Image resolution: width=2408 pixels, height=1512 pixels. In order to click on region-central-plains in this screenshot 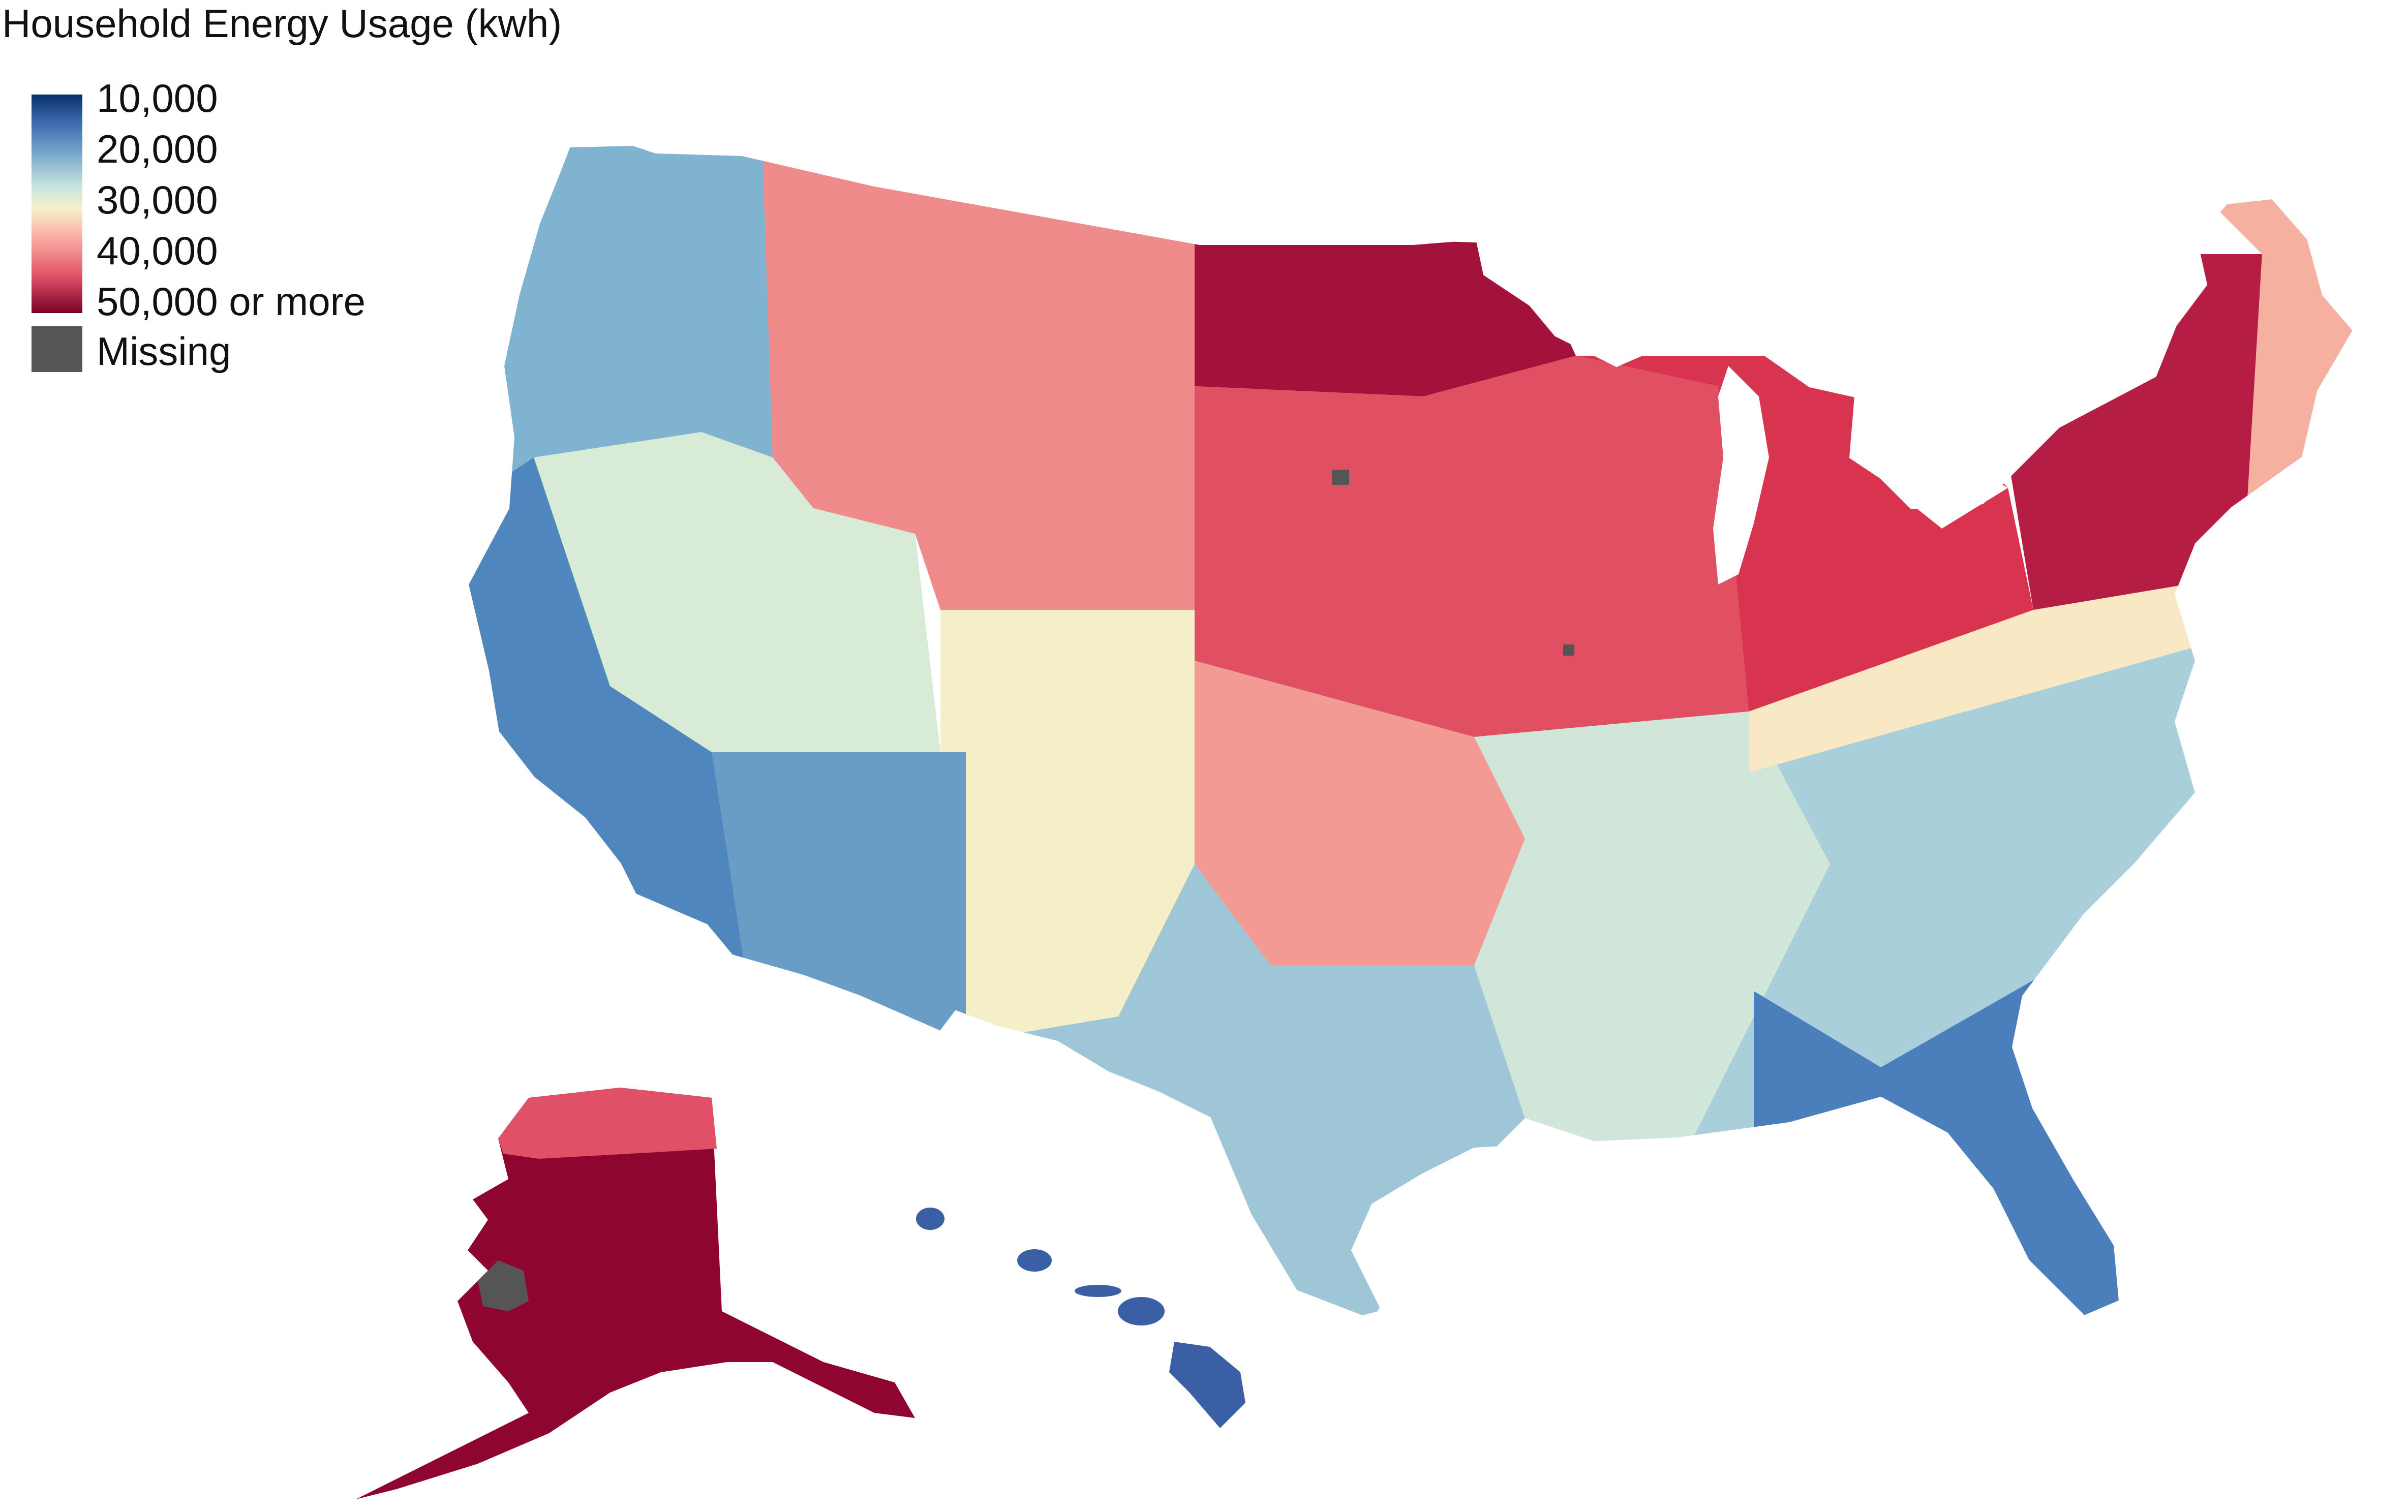, I will do `click(1472, 546)`.